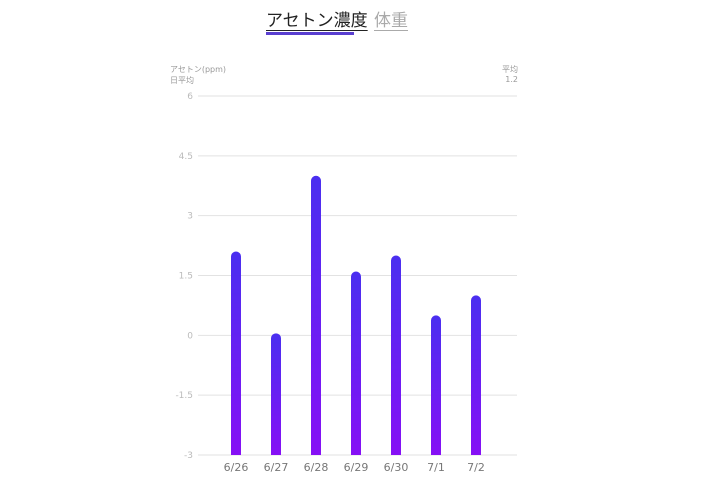 This screenshot has height=477, width=715. What do you see at coordinates (476, 467) in the screenshot?
I see `x-tick-label: 7/2` at bounding box center [476, 467].